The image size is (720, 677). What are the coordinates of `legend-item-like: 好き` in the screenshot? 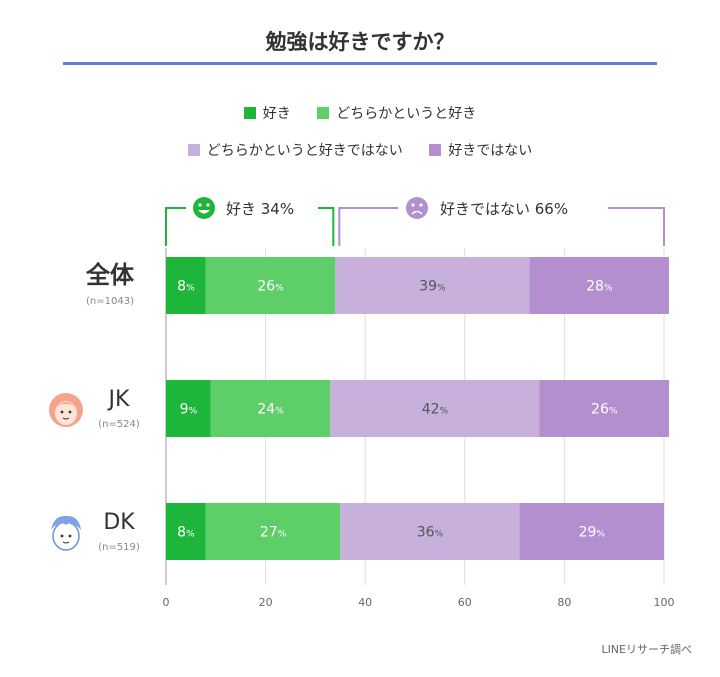 It's located at (267, 113).